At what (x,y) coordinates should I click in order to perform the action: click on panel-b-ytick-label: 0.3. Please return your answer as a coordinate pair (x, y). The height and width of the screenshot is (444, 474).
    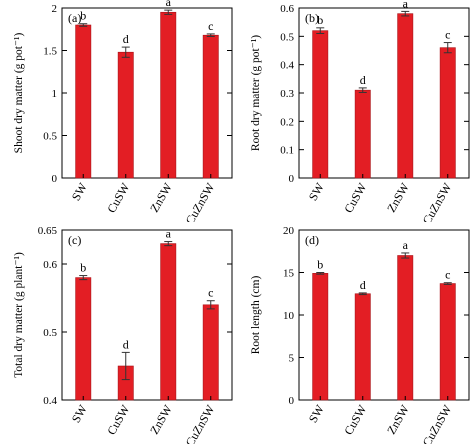
    Looking at the image, I should click on (287, 94).